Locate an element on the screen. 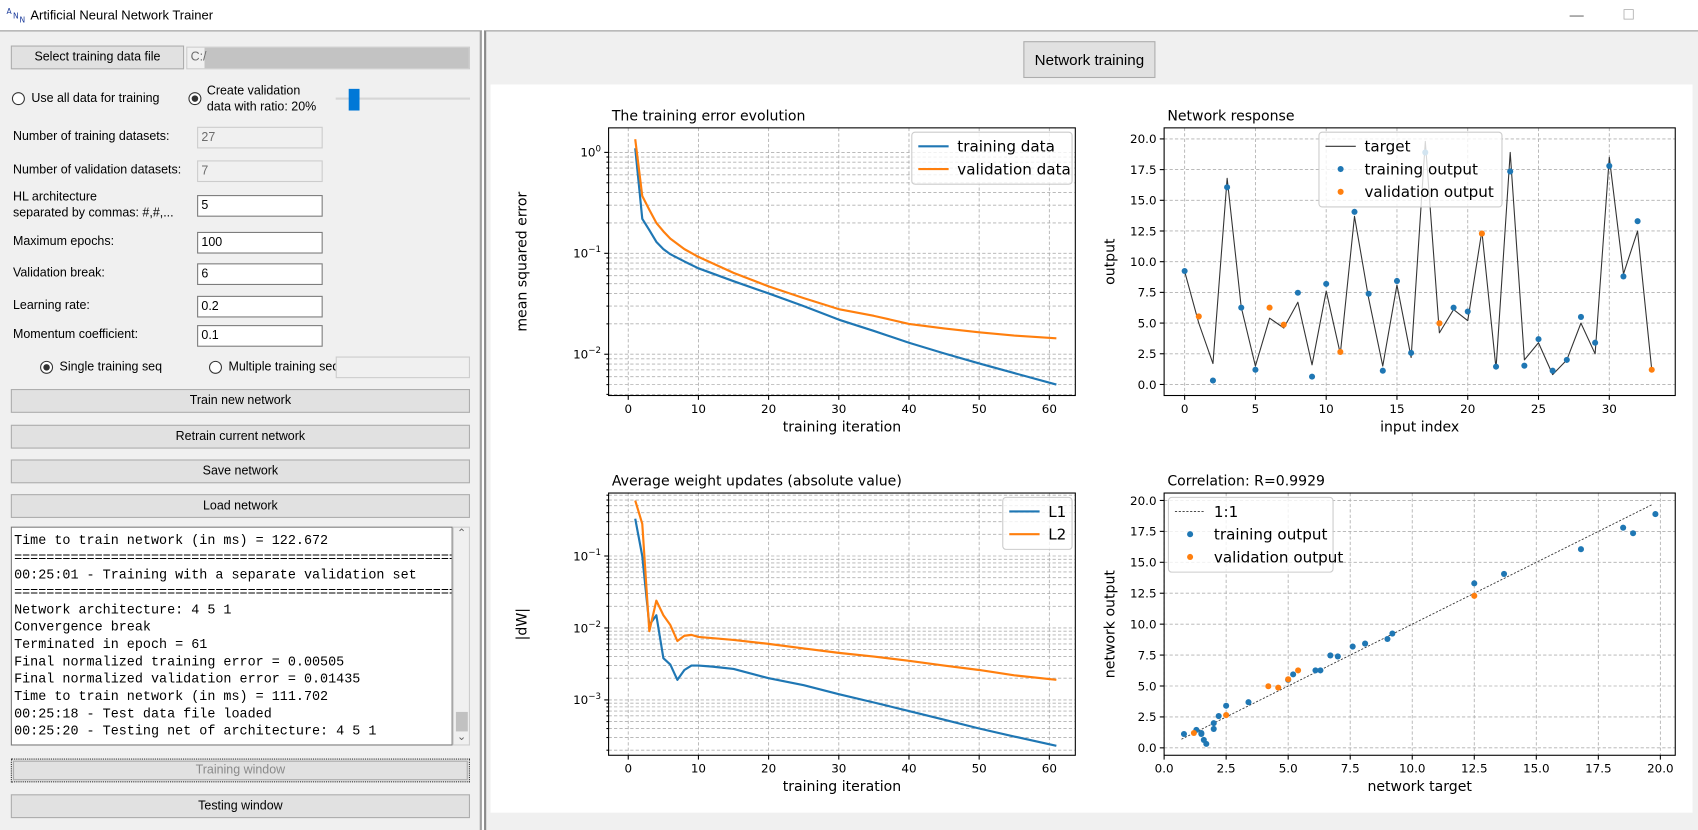 Image resolution: width=1698 pixels, height=830 pixels. training-window-button: Training window is located at coordinates (240, 770).